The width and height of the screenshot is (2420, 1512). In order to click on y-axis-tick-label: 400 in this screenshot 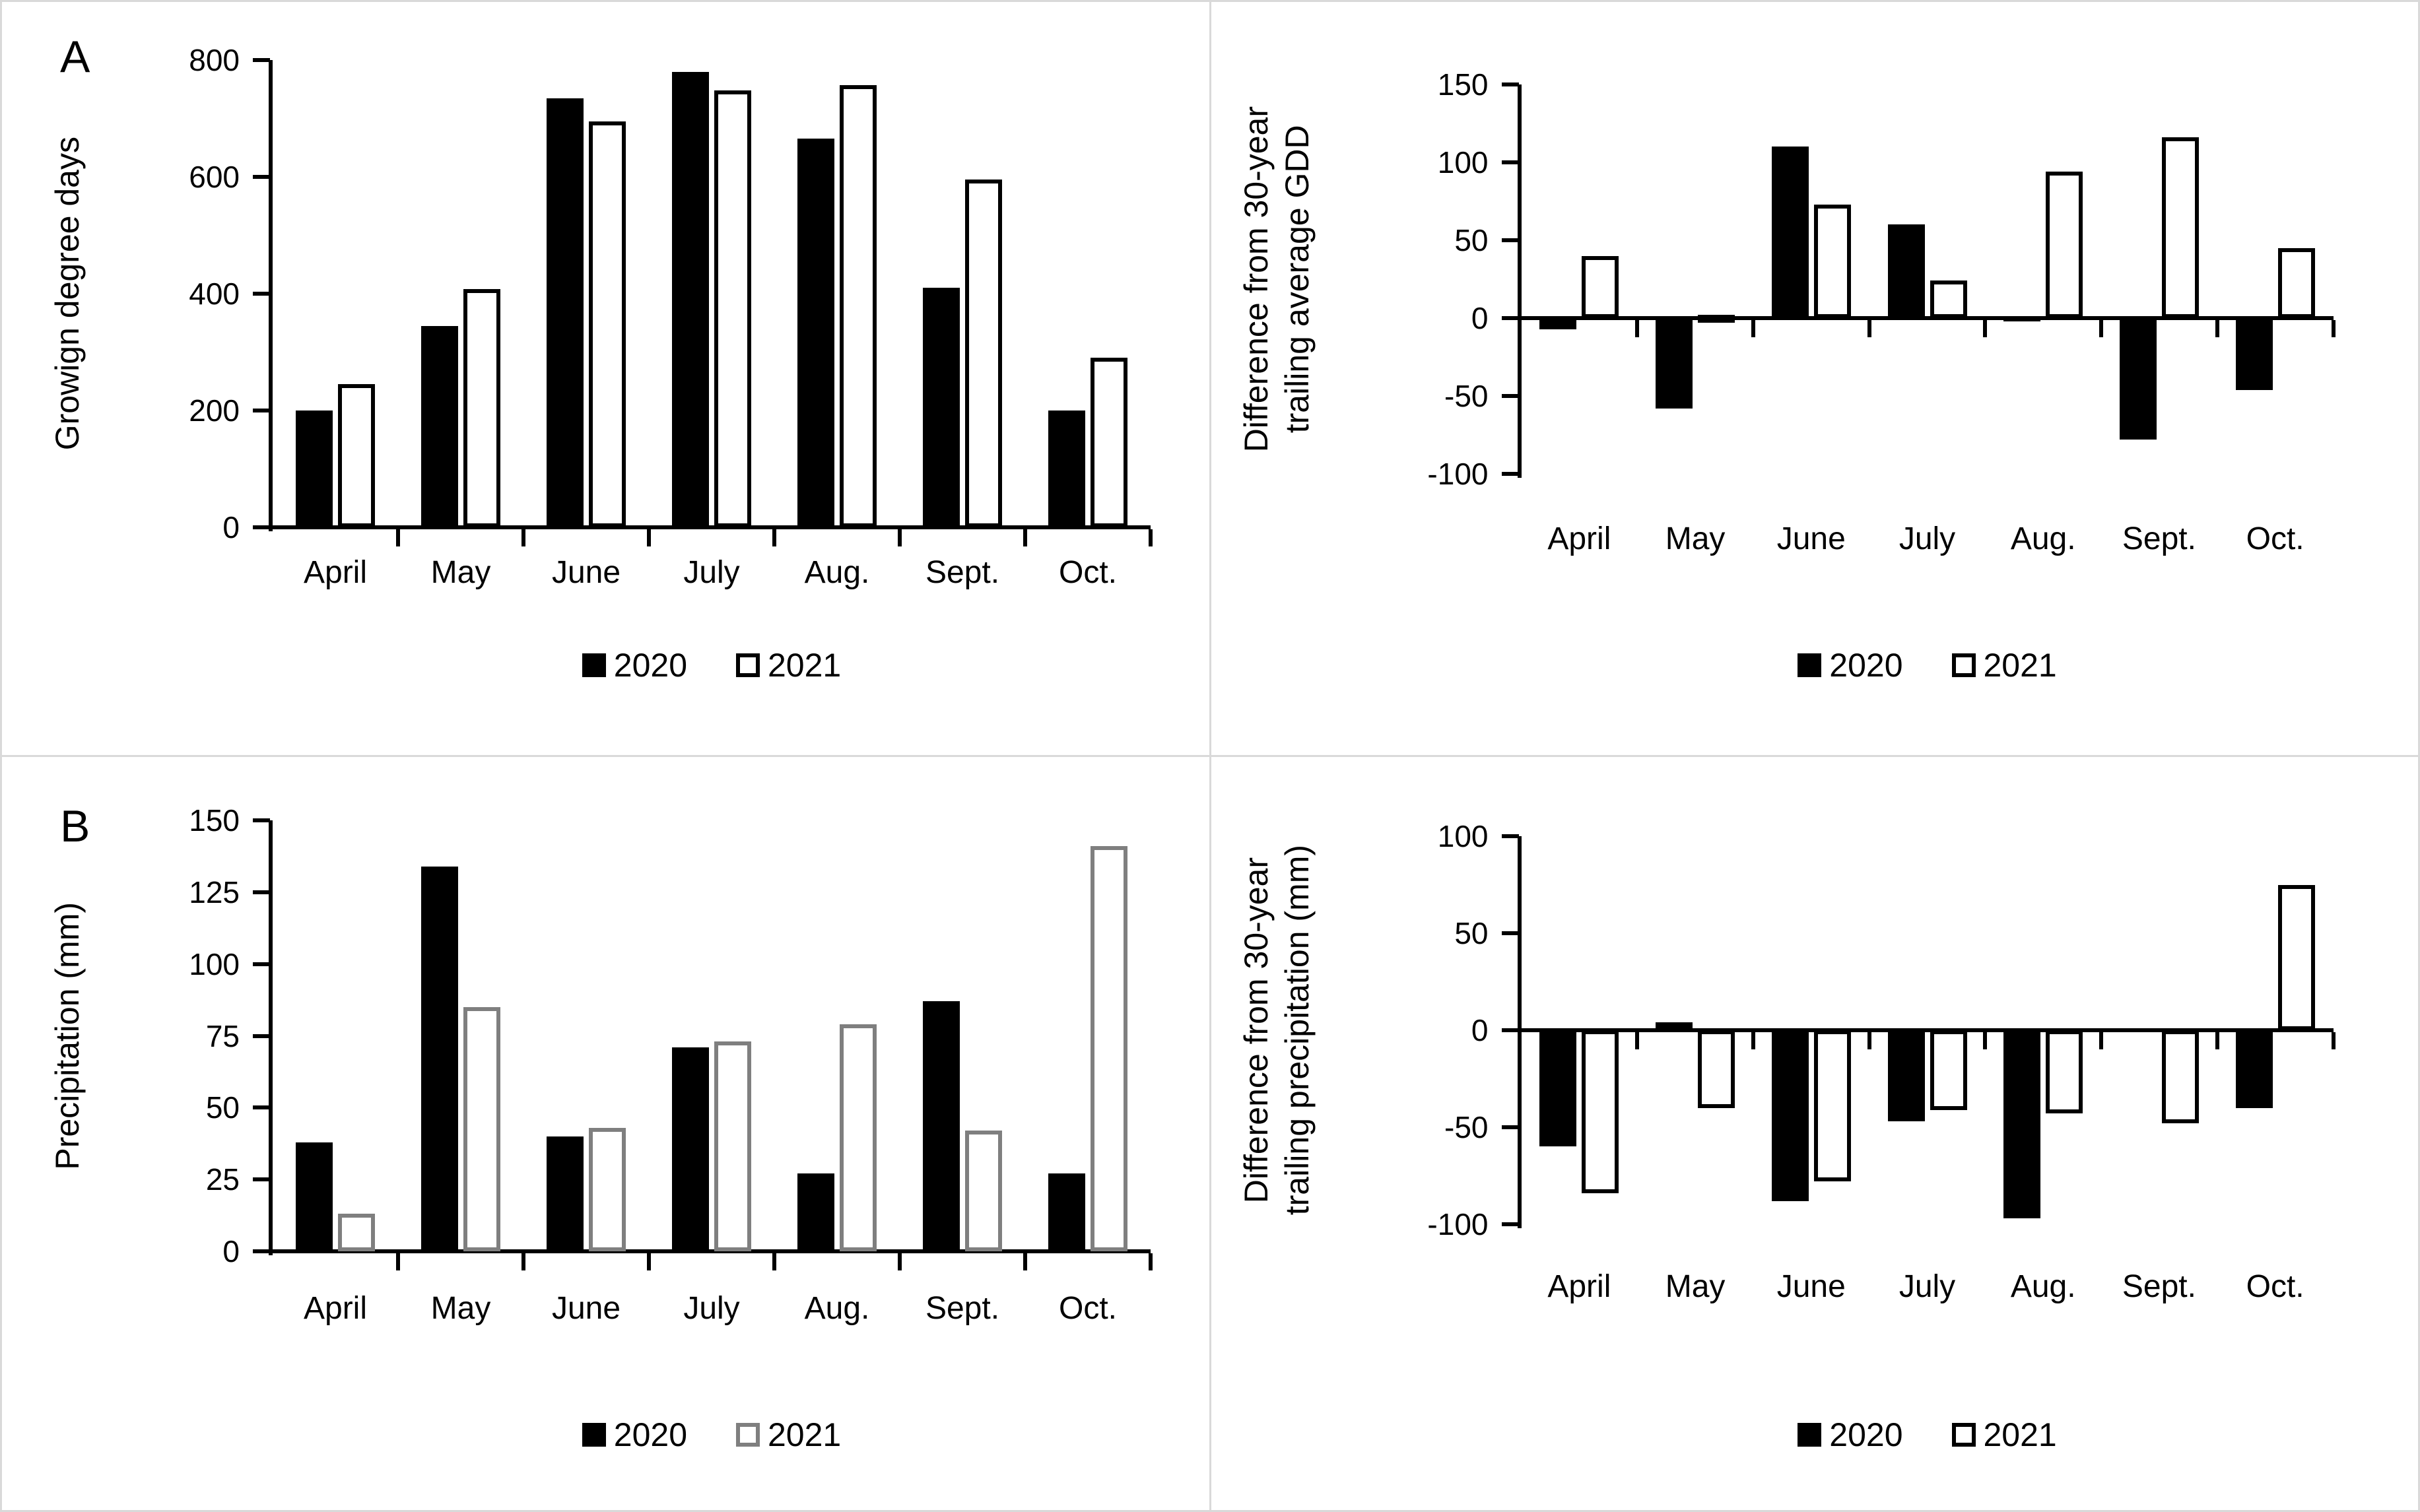, I will do `click(214, 294)`.